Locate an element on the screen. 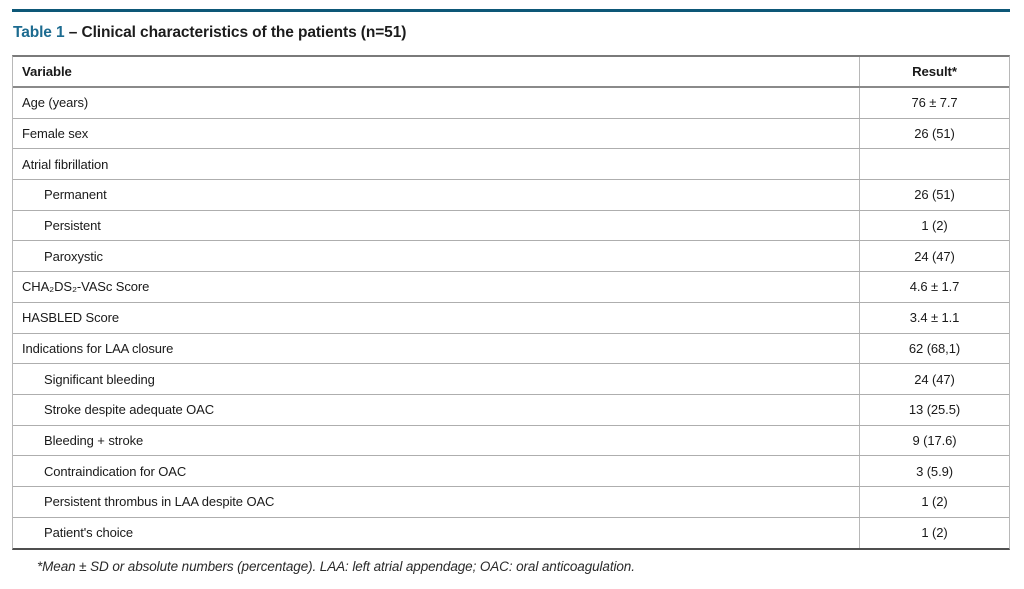  table-row: Female sex 26 (51) is located at coordinates (511, 134).